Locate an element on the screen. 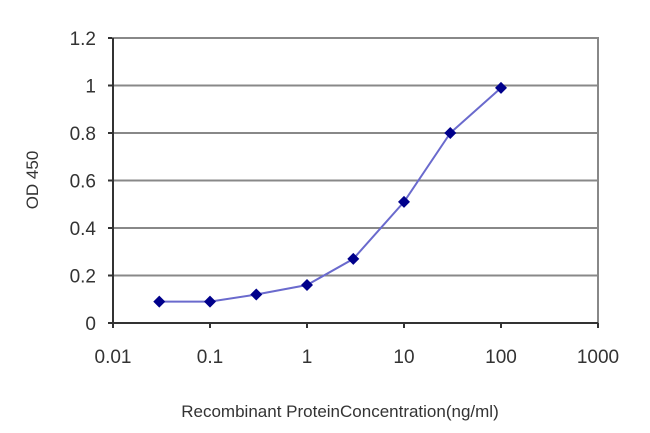 The height and width of the screenshot is (433, 650). x-tick-label: 1 is located at coordinates (307, 357).